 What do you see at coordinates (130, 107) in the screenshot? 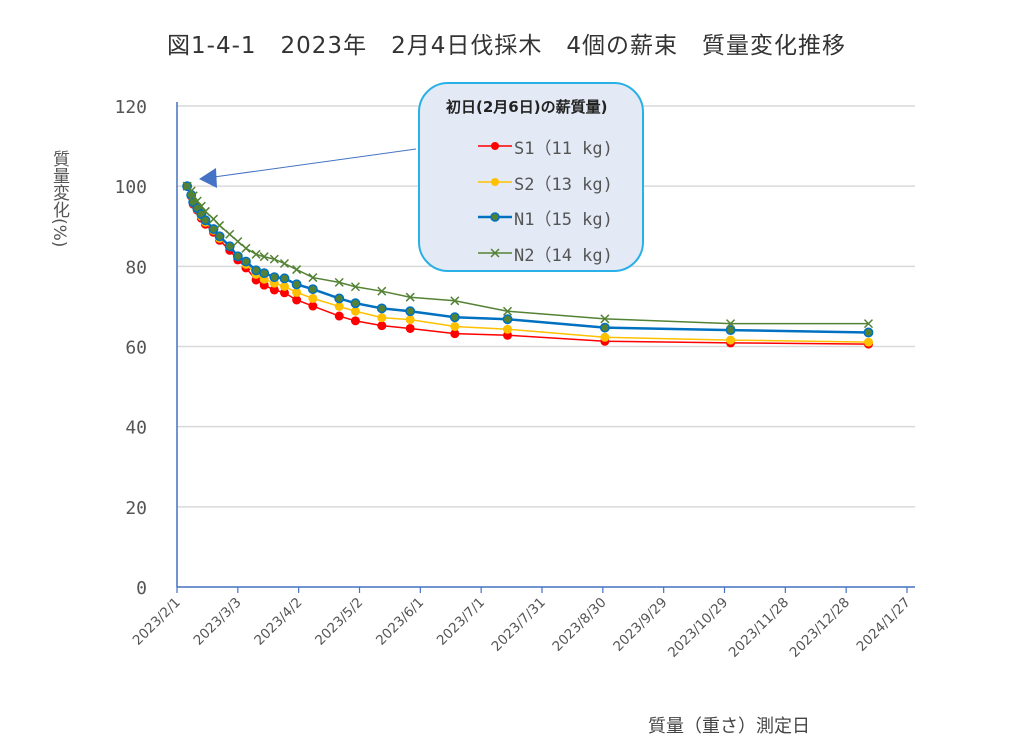
I see `y-tick-label: 120` at bounding box center [130, 107].